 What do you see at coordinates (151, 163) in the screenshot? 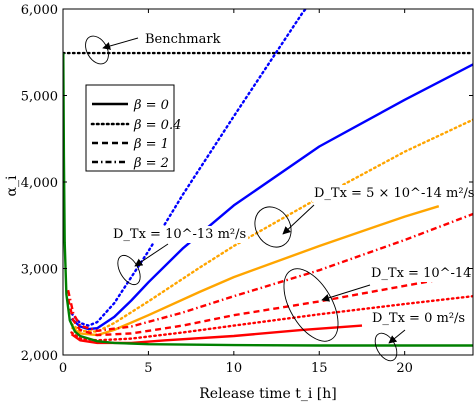
I see `legend-label-3: β = 2` at bounding box center [151, 163].